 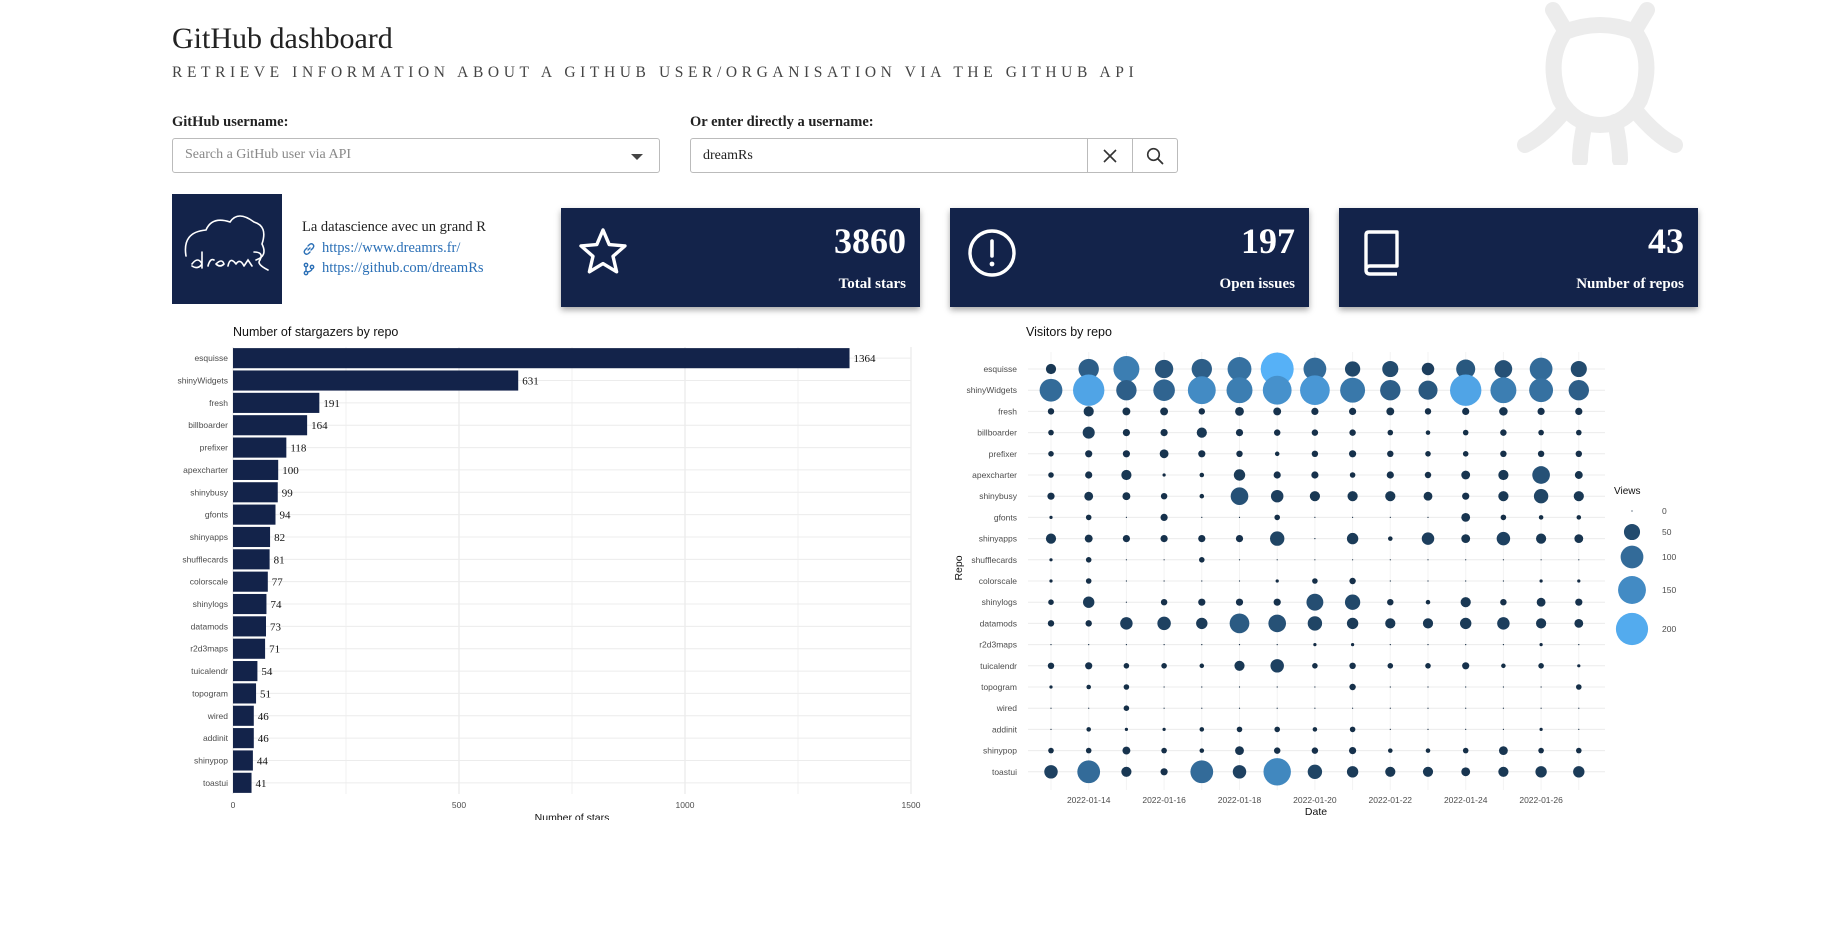 What do you see at coordinates (637, 157) in the screenshot?
I see `chevron-down-icon` at bounding box center [637, 157].